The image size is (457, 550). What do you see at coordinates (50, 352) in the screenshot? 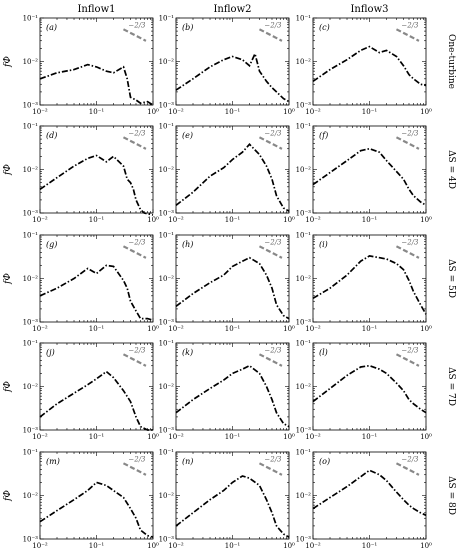
I see `panel-label: (j)` at bounding box center [50, 352].